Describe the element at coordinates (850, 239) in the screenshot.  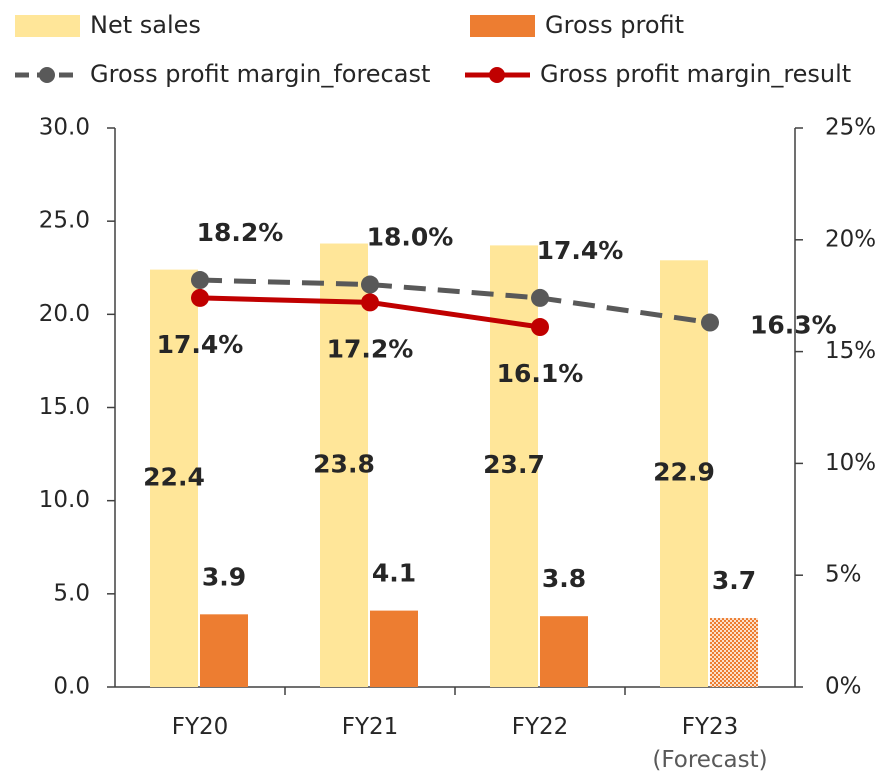
I see `y2-tick-label: 20%` at that location.